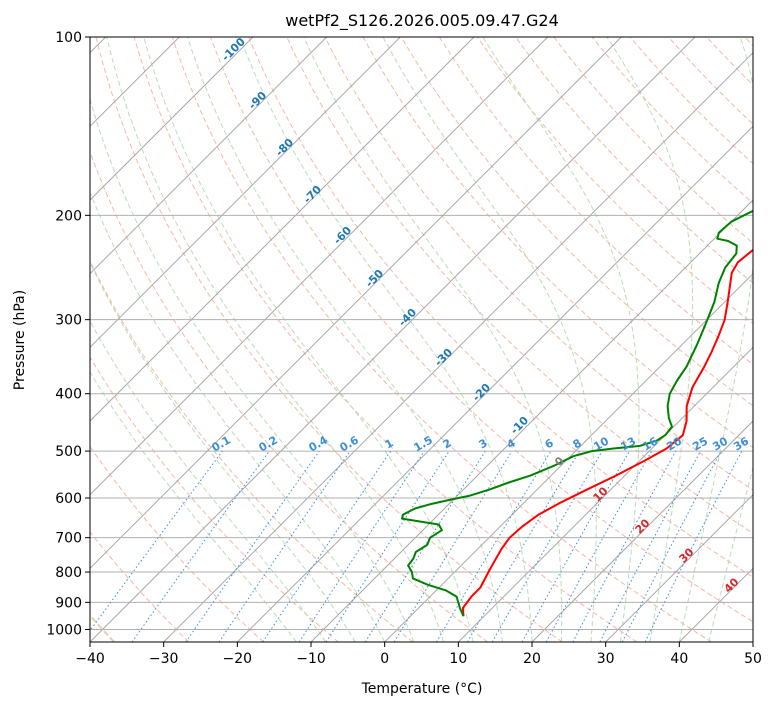 The image size is (775, 708). Describe the element at coordinates (20, 340) in the screenshot. I see `y-axis-label: Pressure (hPa)` at that location.